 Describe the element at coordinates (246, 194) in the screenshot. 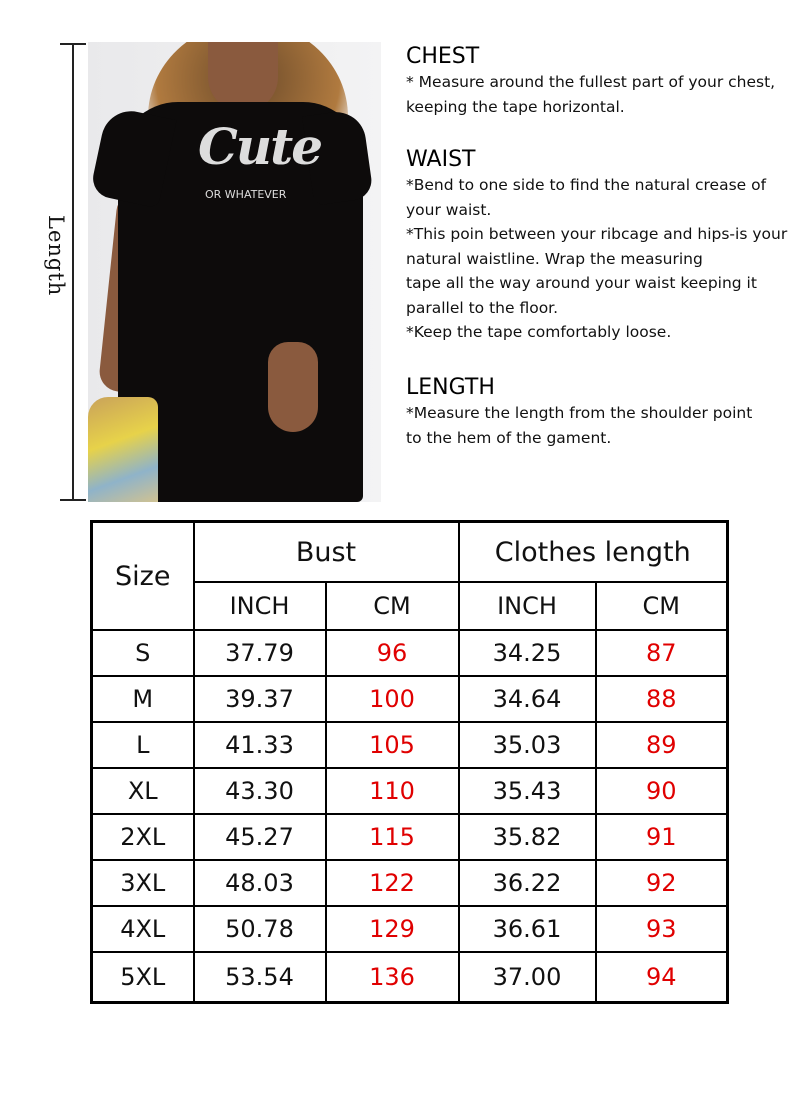

I see `print-sub: OR WHATEVER` at that location.